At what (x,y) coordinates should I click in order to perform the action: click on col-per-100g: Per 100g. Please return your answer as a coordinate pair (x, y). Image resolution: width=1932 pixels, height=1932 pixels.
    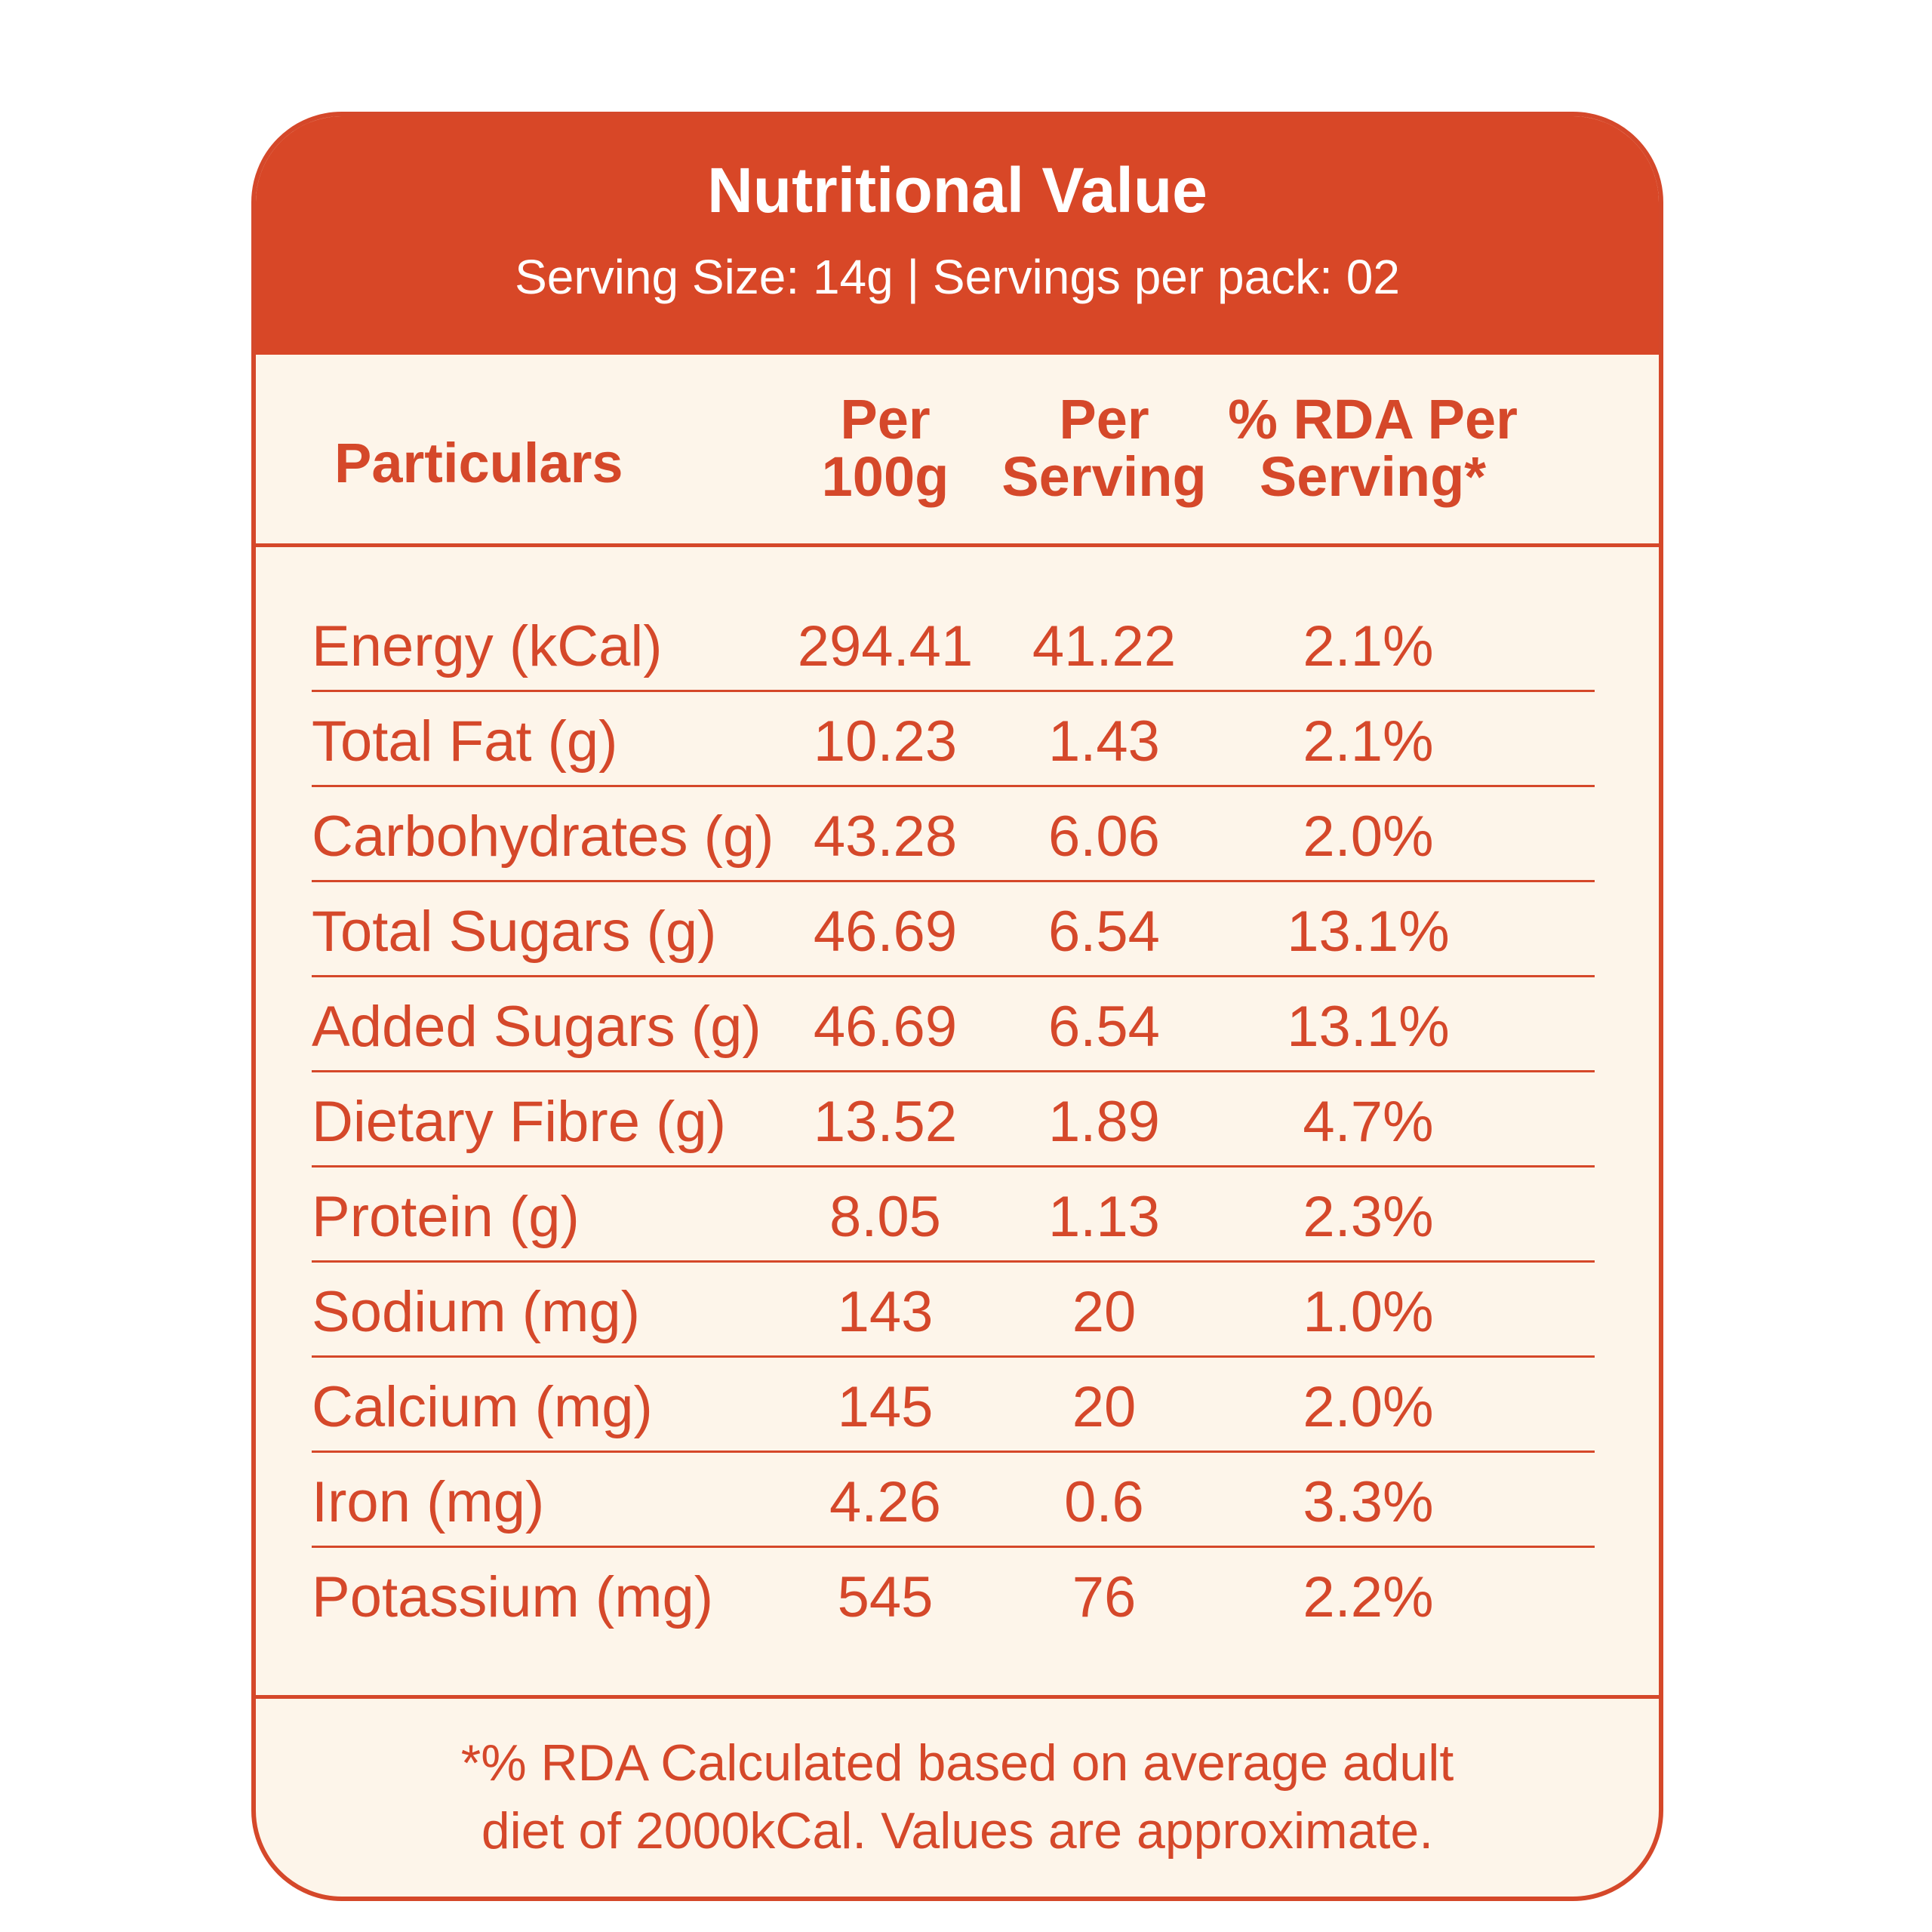
    Looking at the image, I should click on (885, 448).